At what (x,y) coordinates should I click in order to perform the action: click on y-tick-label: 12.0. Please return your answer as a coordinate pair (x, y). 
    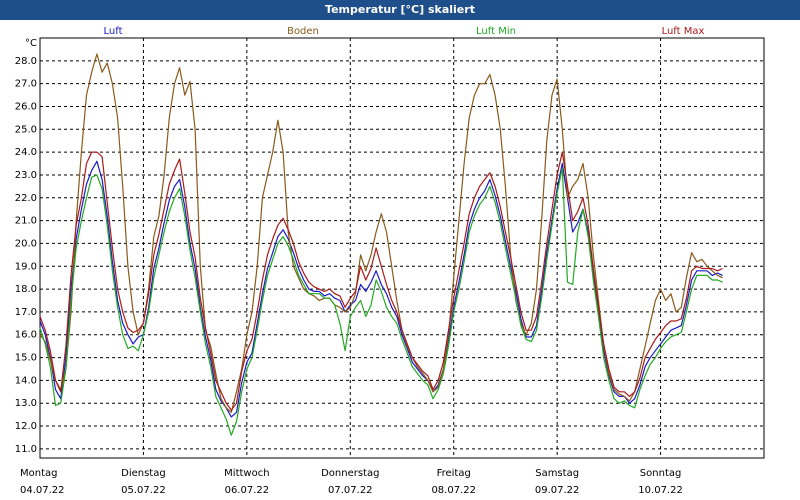
    Looking at the image, I should click on (26, 426).